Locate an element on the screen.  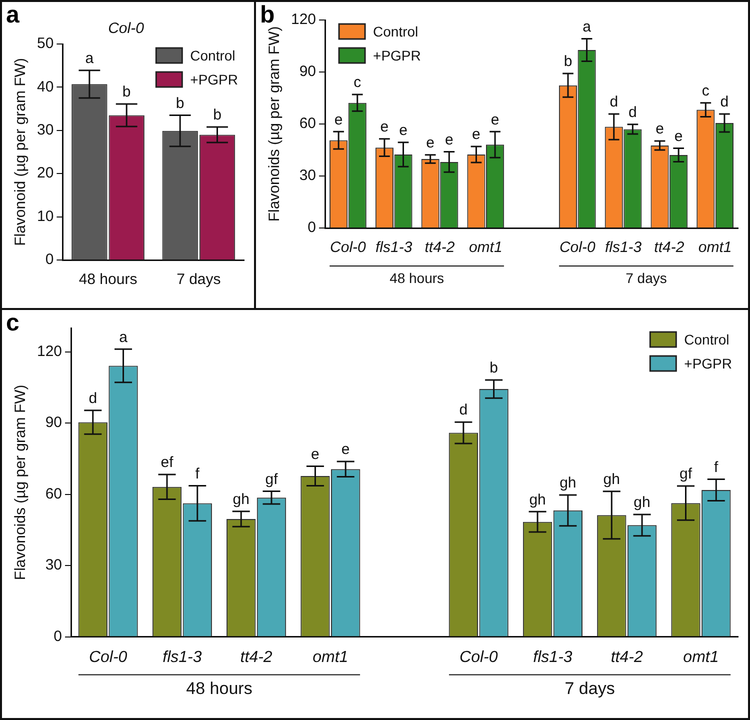
text: 48 hours is located at coordinates (219, 688).